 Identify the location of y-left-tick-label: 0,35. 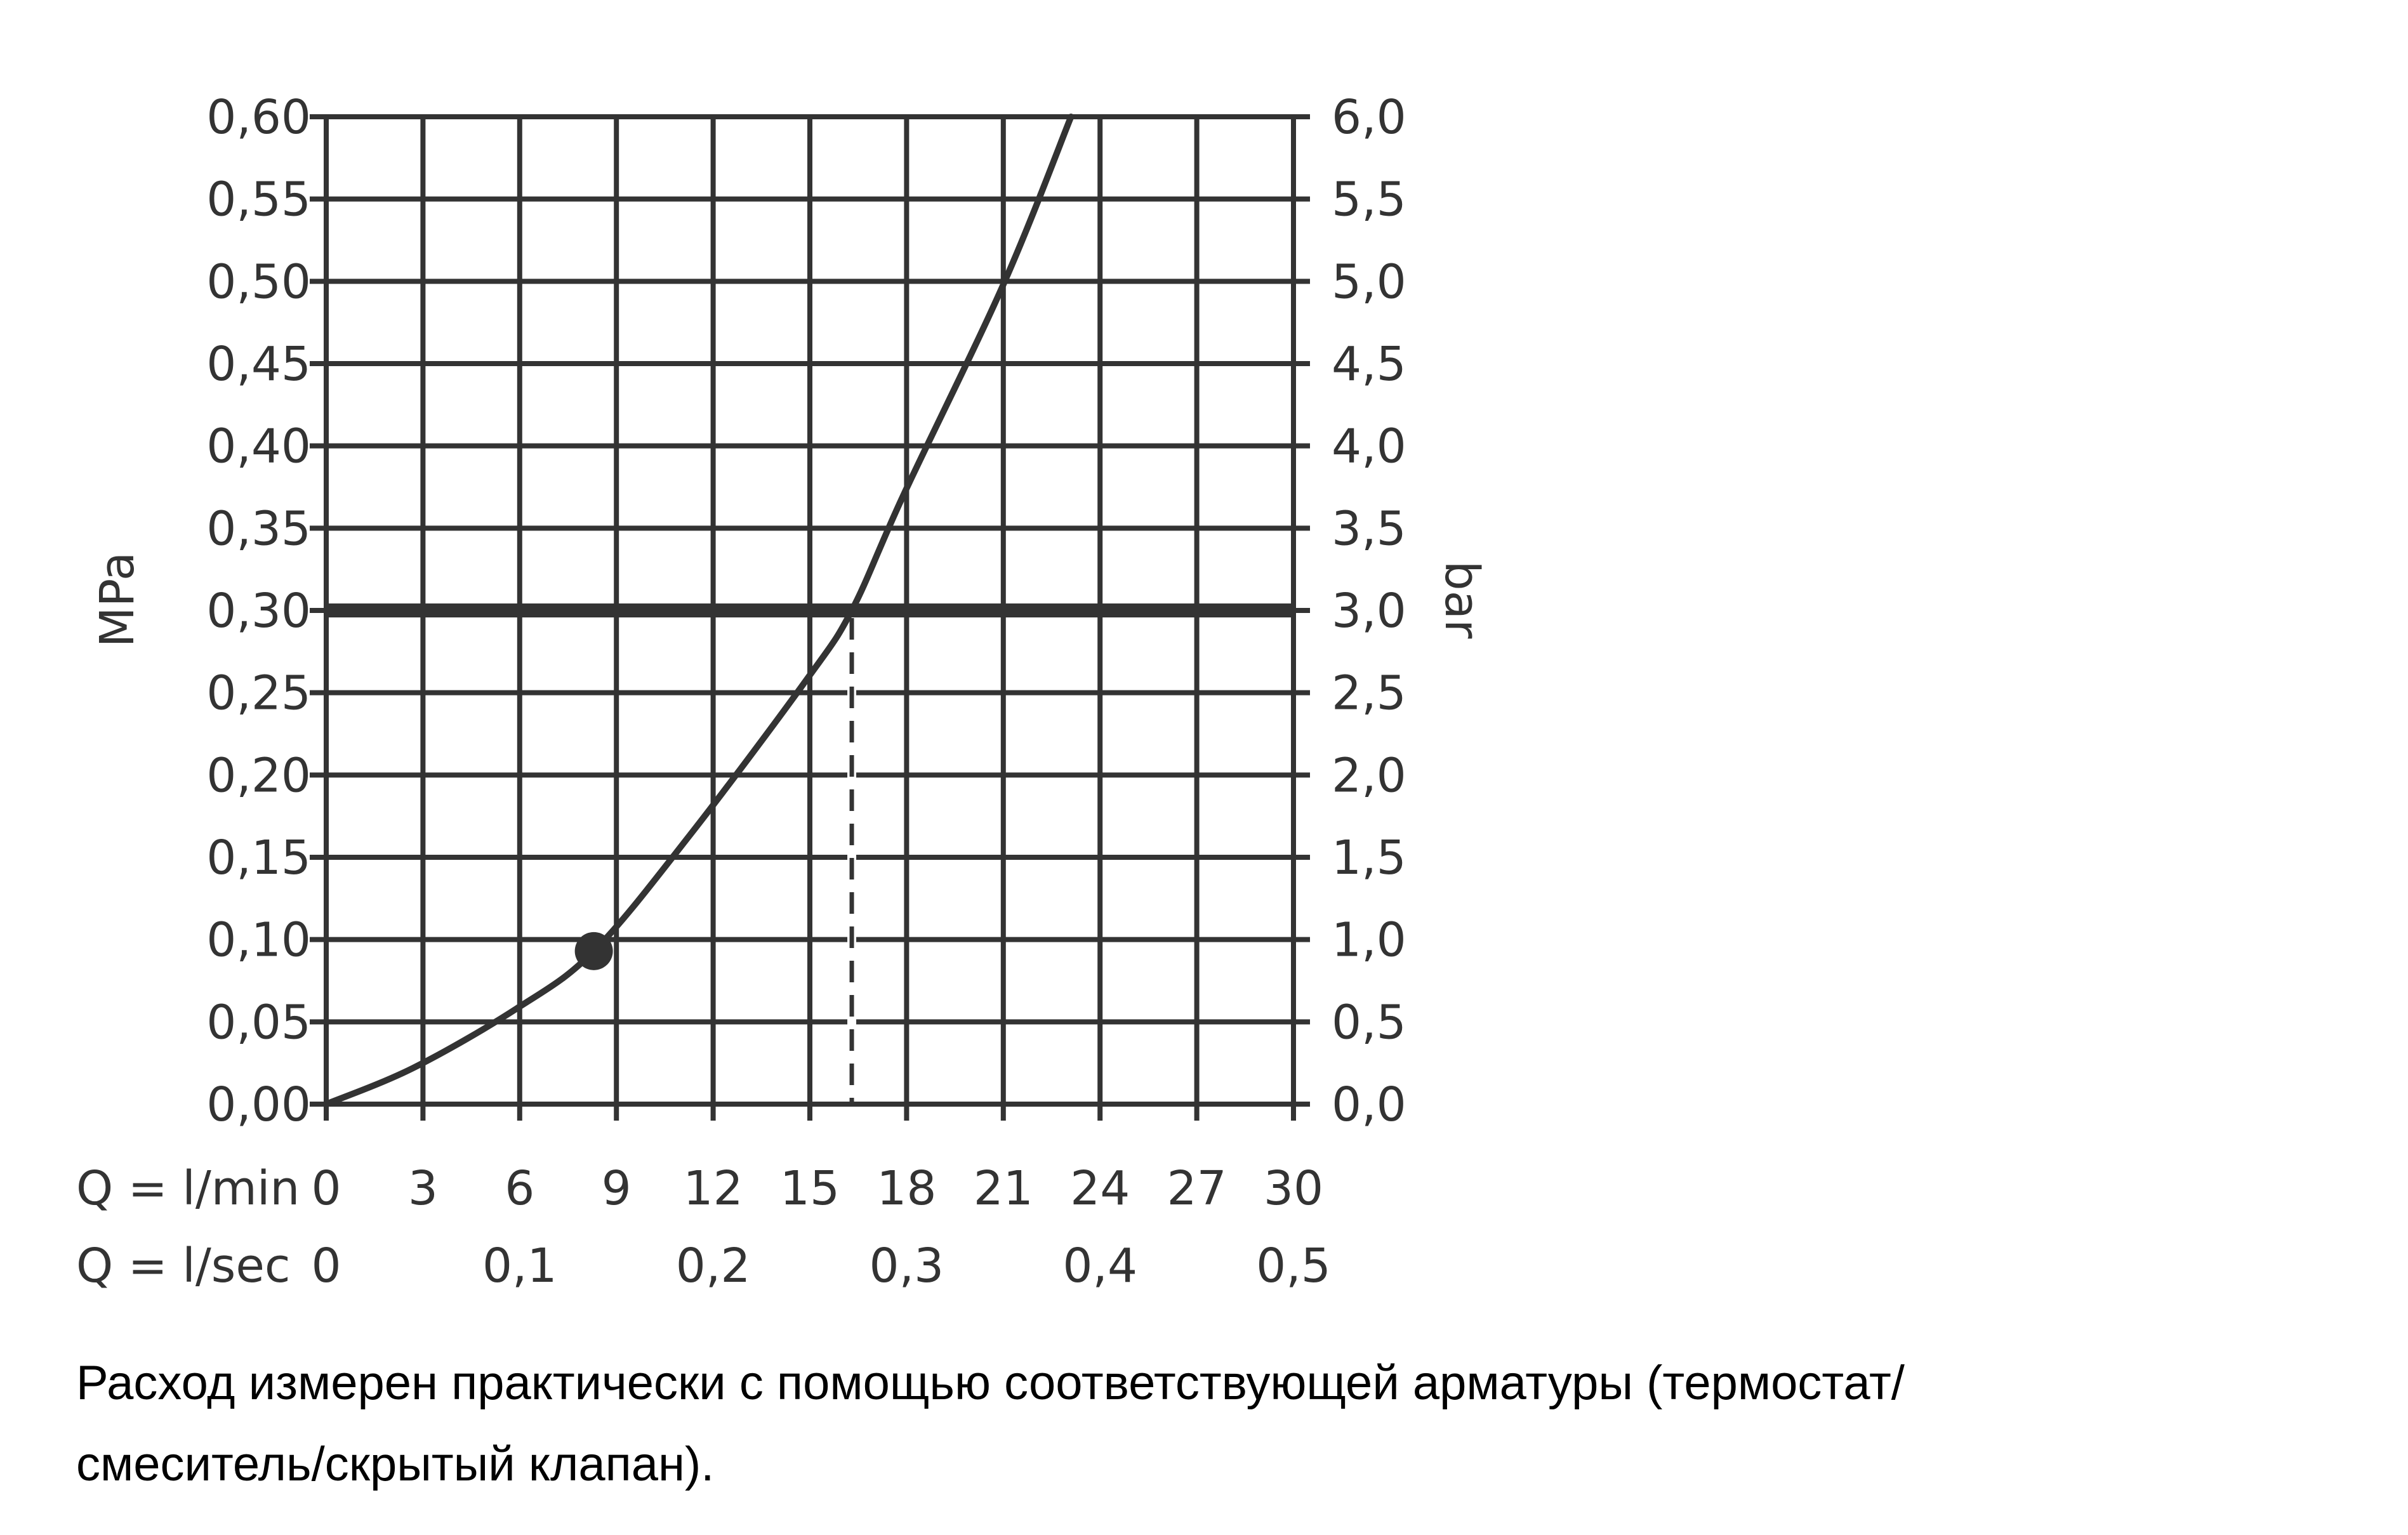
(258, 528).